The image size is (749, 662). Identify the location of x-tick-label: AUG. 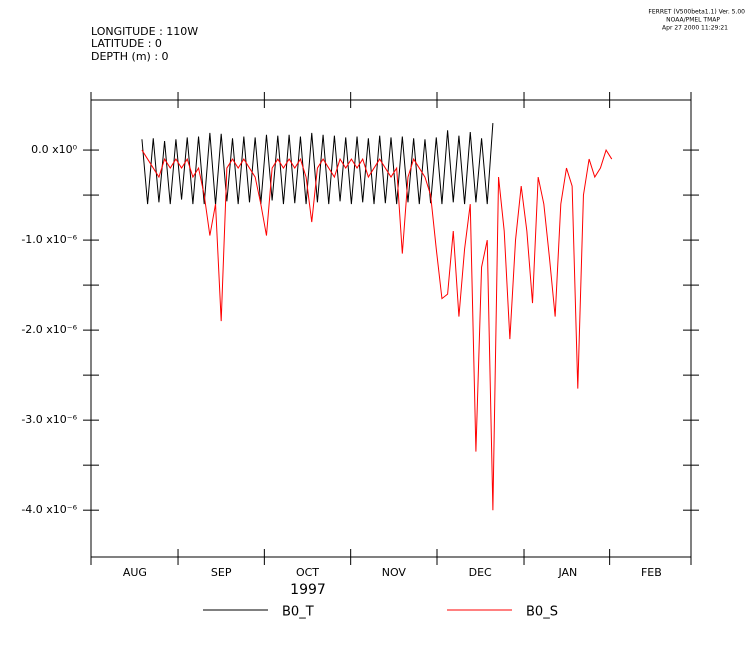
(135, 572).